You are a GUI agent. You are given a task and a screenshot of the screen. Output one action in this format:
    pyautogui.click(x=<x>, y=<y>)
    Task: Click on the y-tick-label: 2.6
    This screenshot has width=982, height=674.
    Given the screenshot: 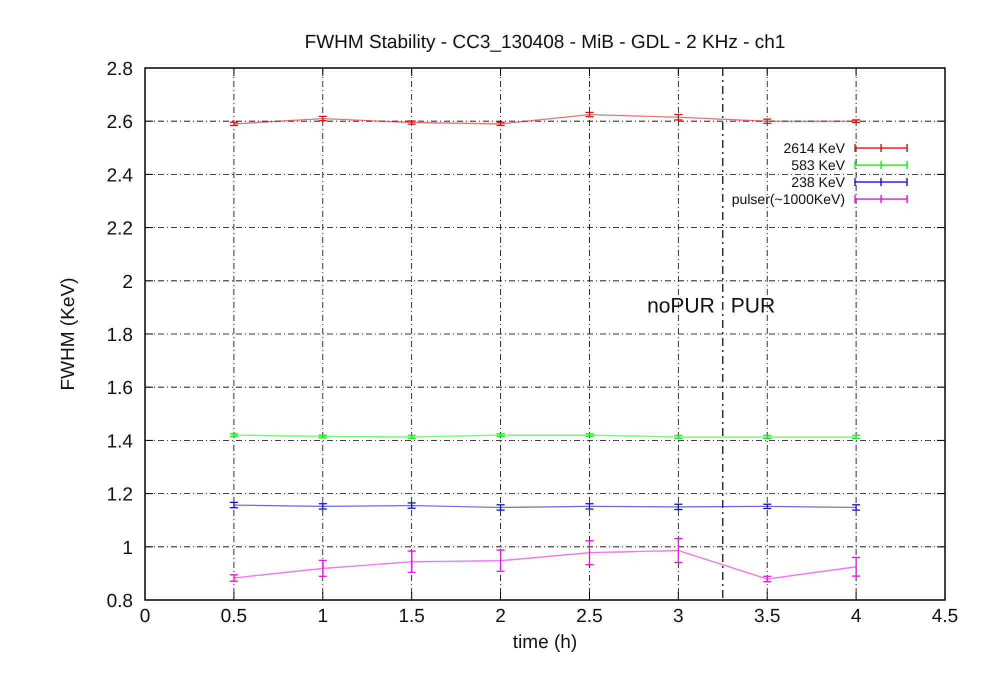 What is the action you would take?
    pyautogui.click(x=119, y=123)
    